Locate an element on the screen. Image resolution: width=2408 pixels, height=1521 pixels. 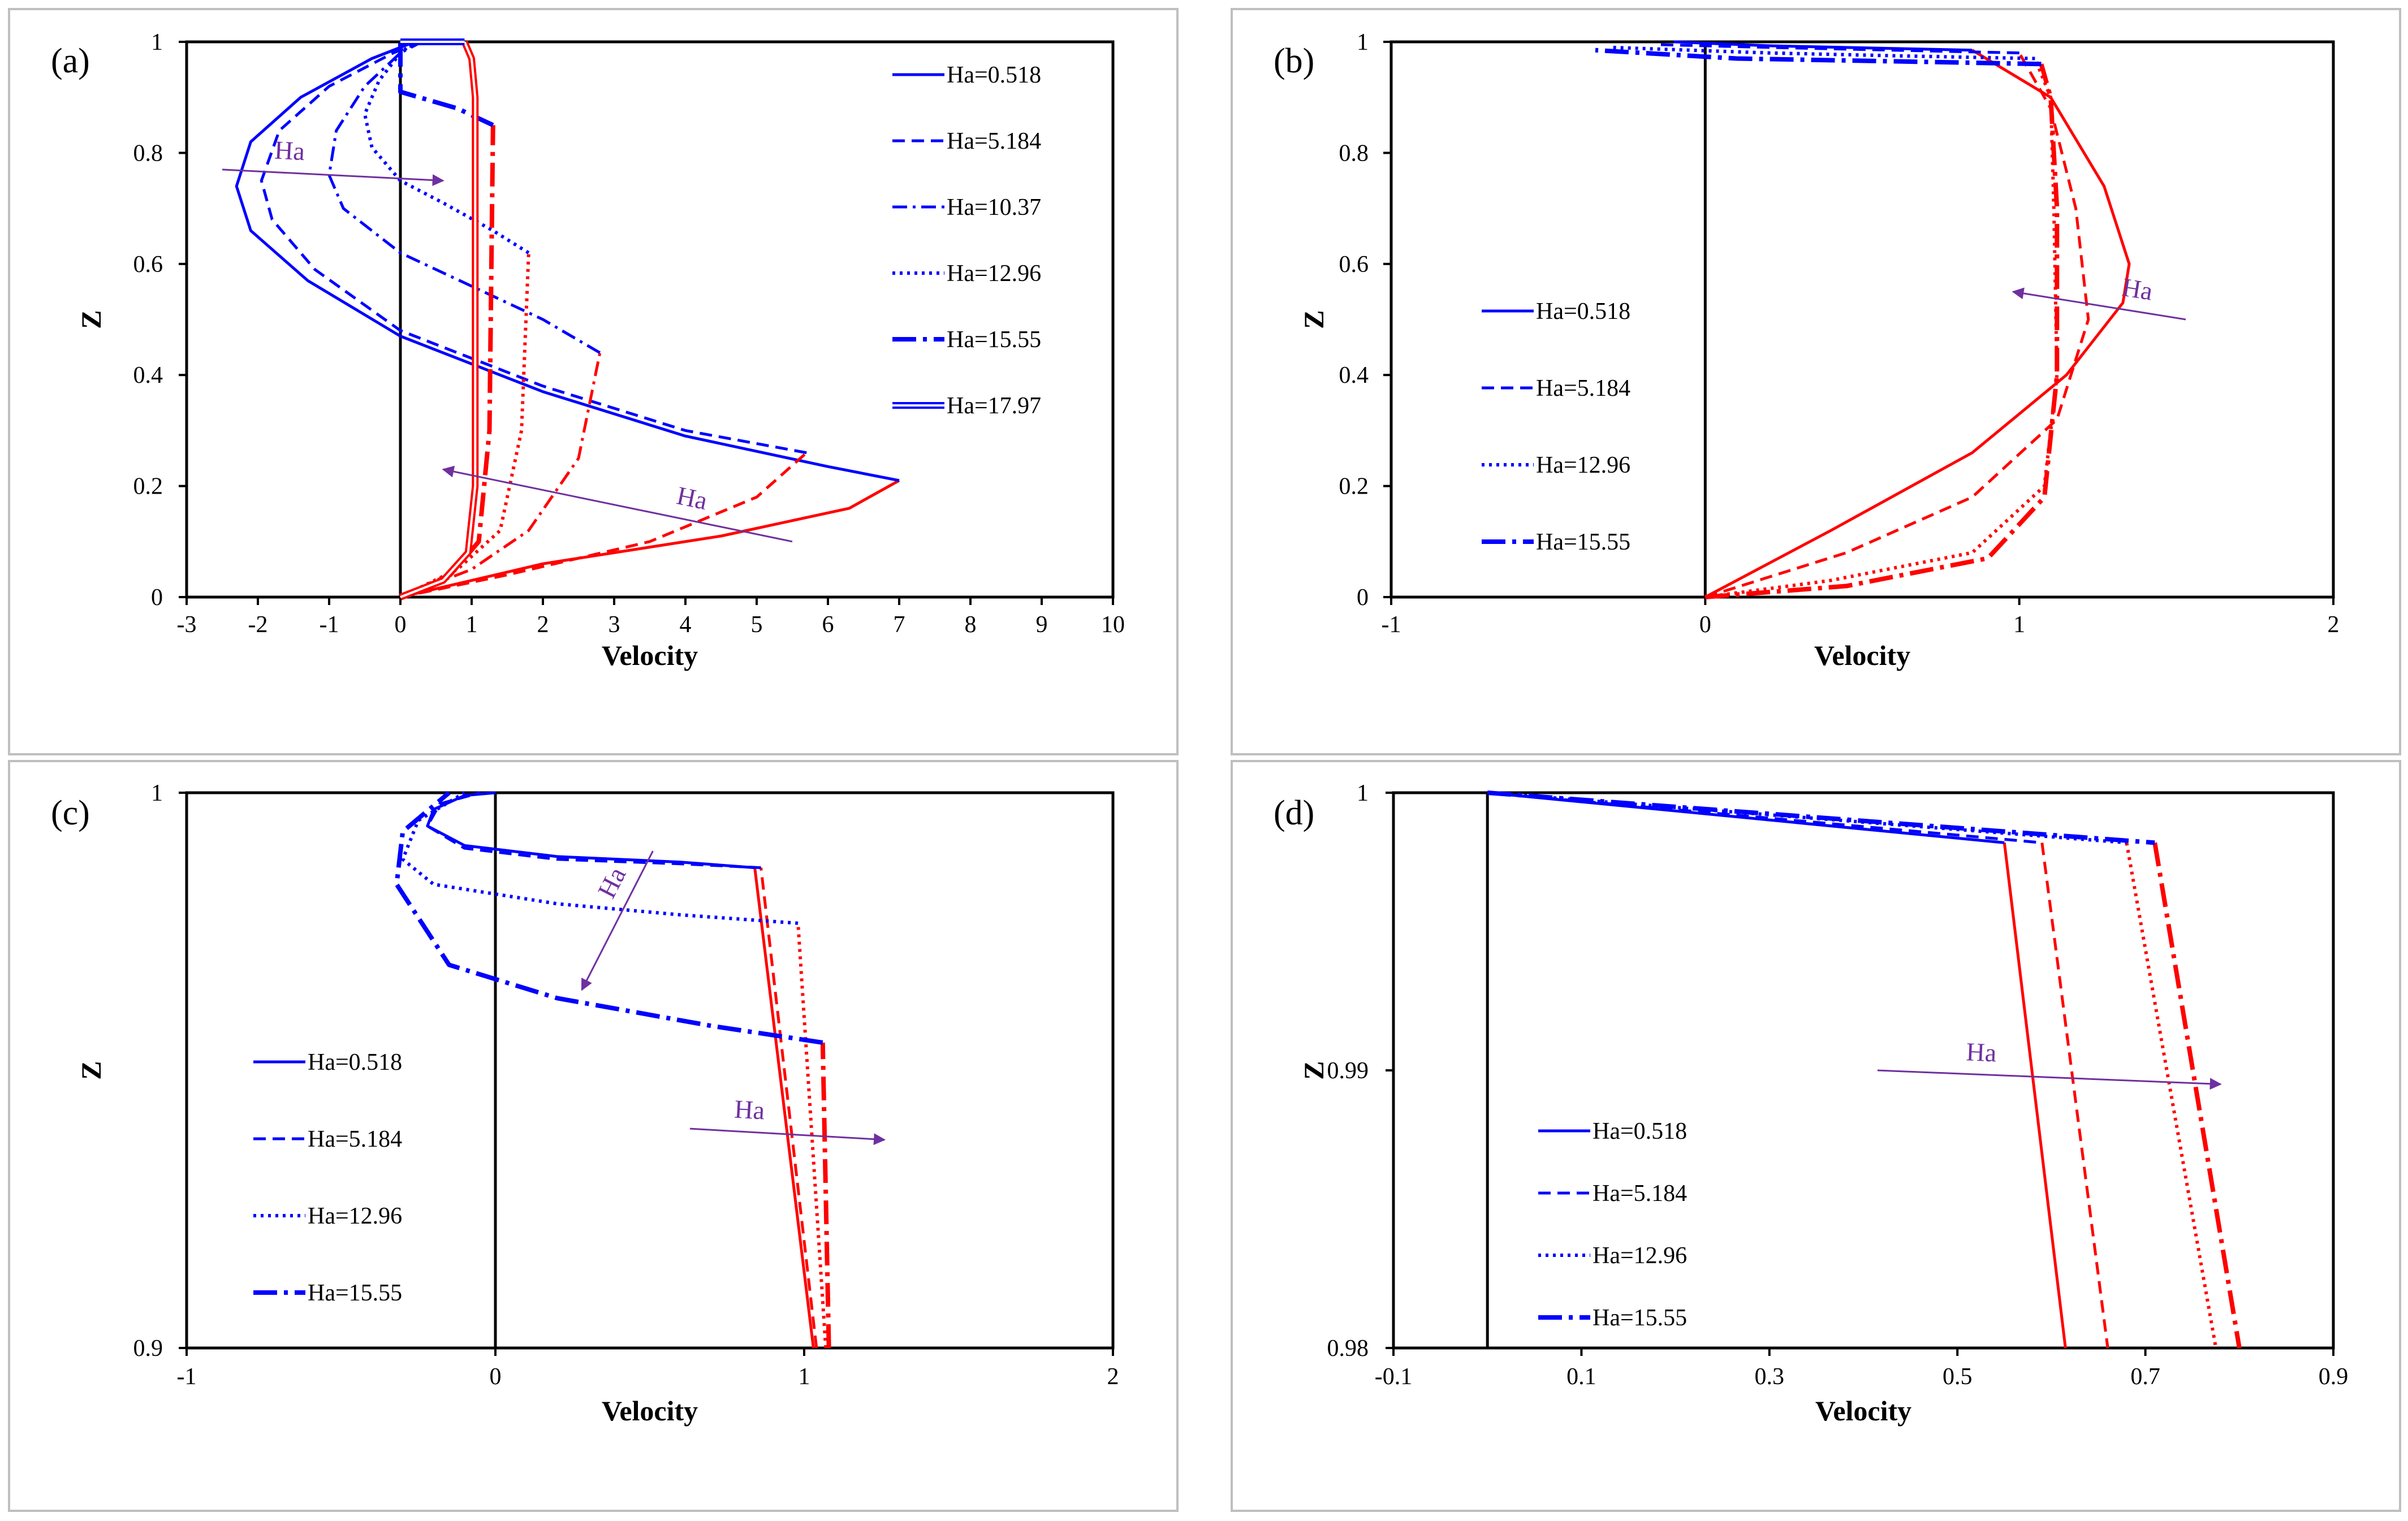
legend-label: Ha=17.97 is located at coordinates (994, 406).